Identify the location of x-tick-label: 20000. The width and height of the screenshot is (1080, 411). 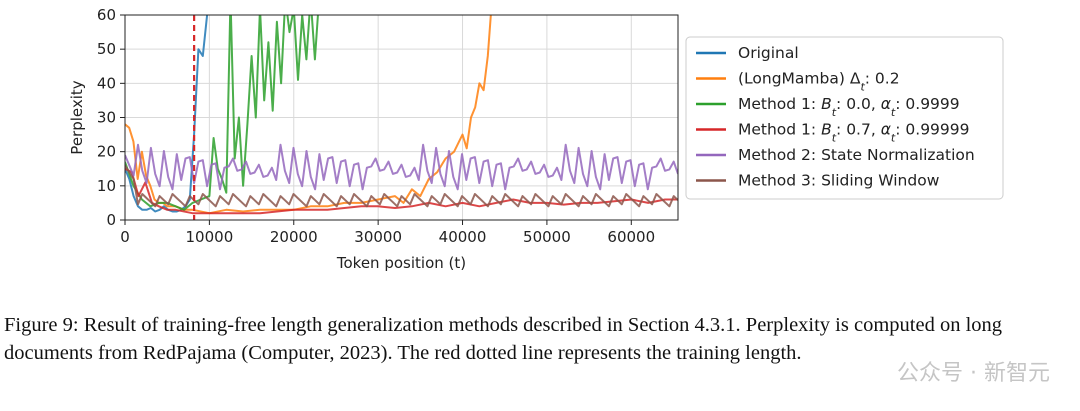
(294, 237).